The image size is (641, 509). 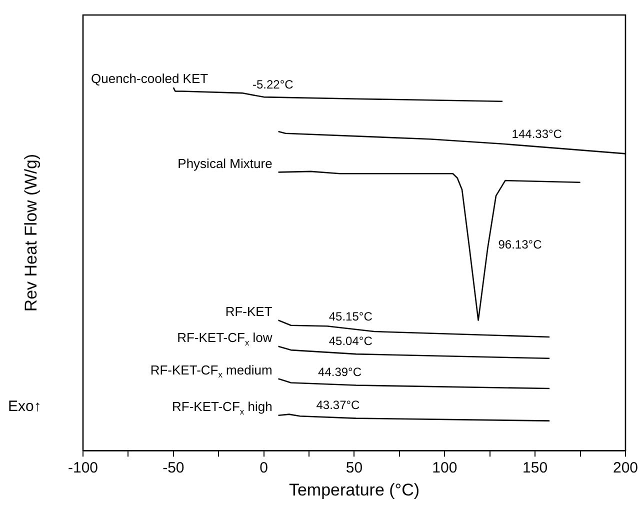 What do you see at coordinates (248, 311) in the screenshot?
I see `series-label: RF-KET` at bounding box center [248, 311].